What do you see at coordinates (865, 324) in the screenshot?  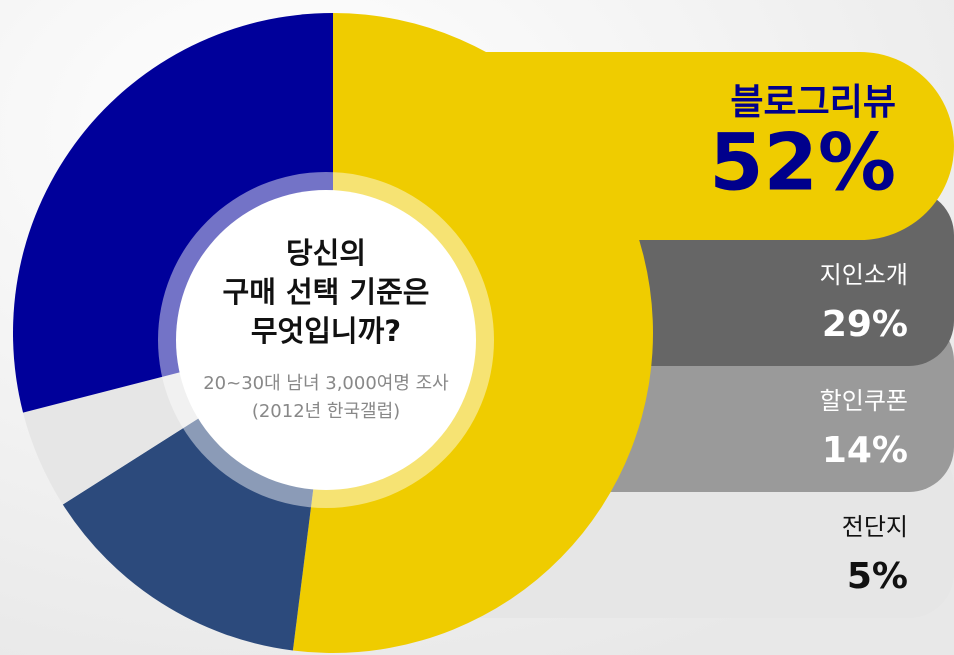 I see `value-label: 29%` at bounding box center [865, 324].